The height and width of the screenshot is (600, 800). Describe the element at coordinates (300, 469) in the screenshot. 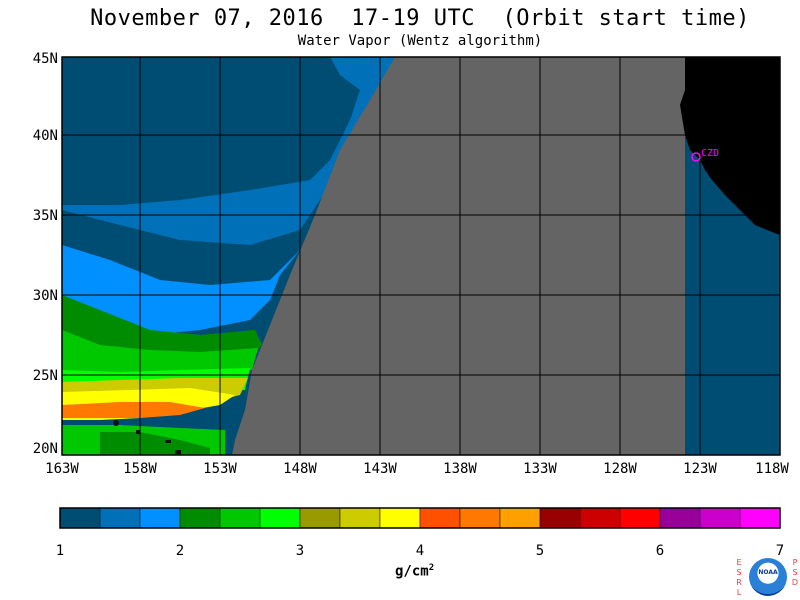

I see `lon-label-148w: 148W` at that location.